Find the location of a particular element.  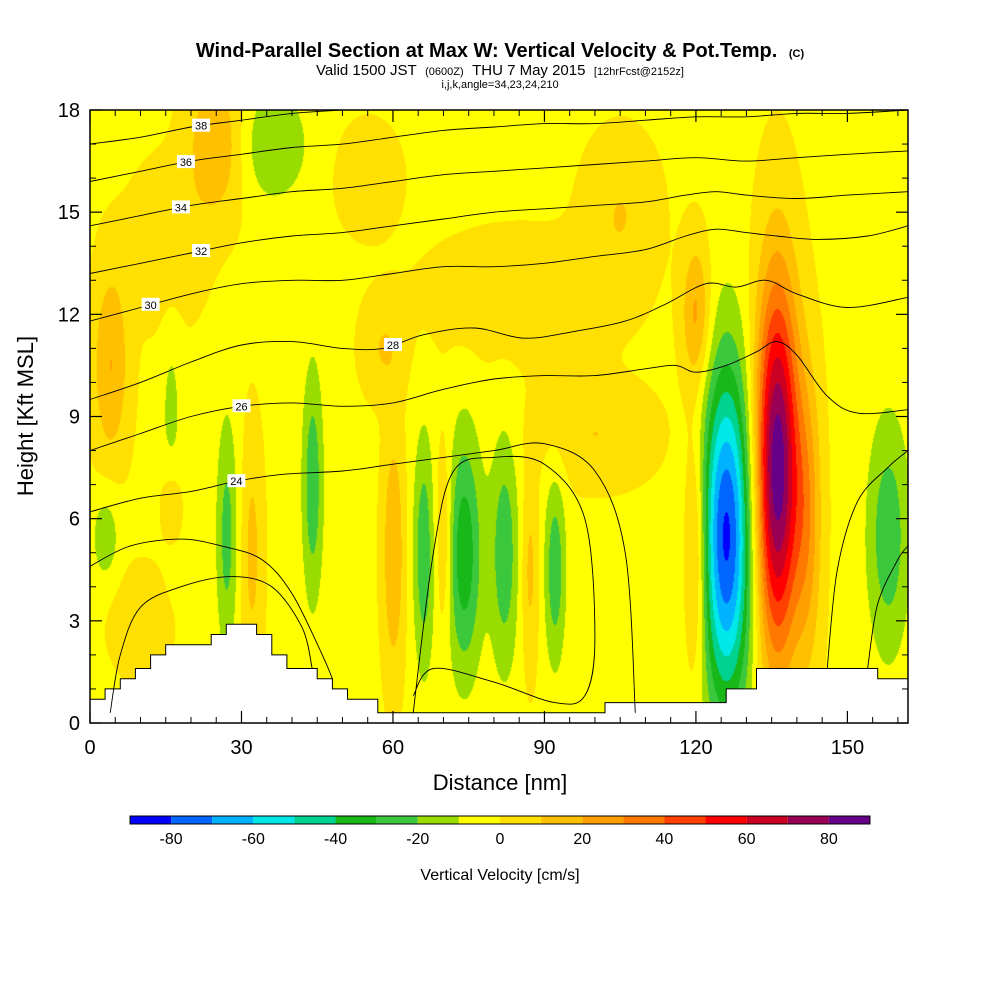

contour-label: 28 is located at coordinates (393, 346).